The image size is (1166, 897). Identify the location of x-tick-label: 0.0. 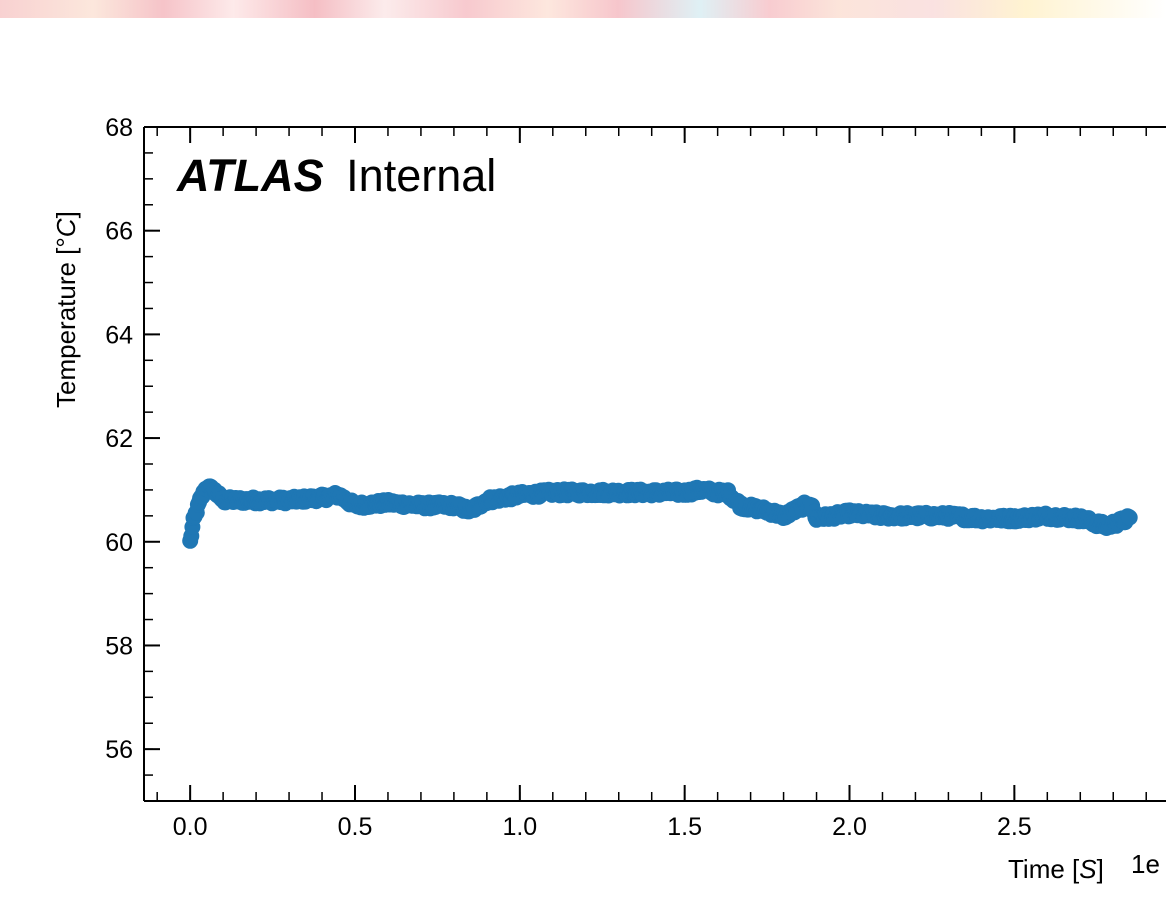
(190, 827).